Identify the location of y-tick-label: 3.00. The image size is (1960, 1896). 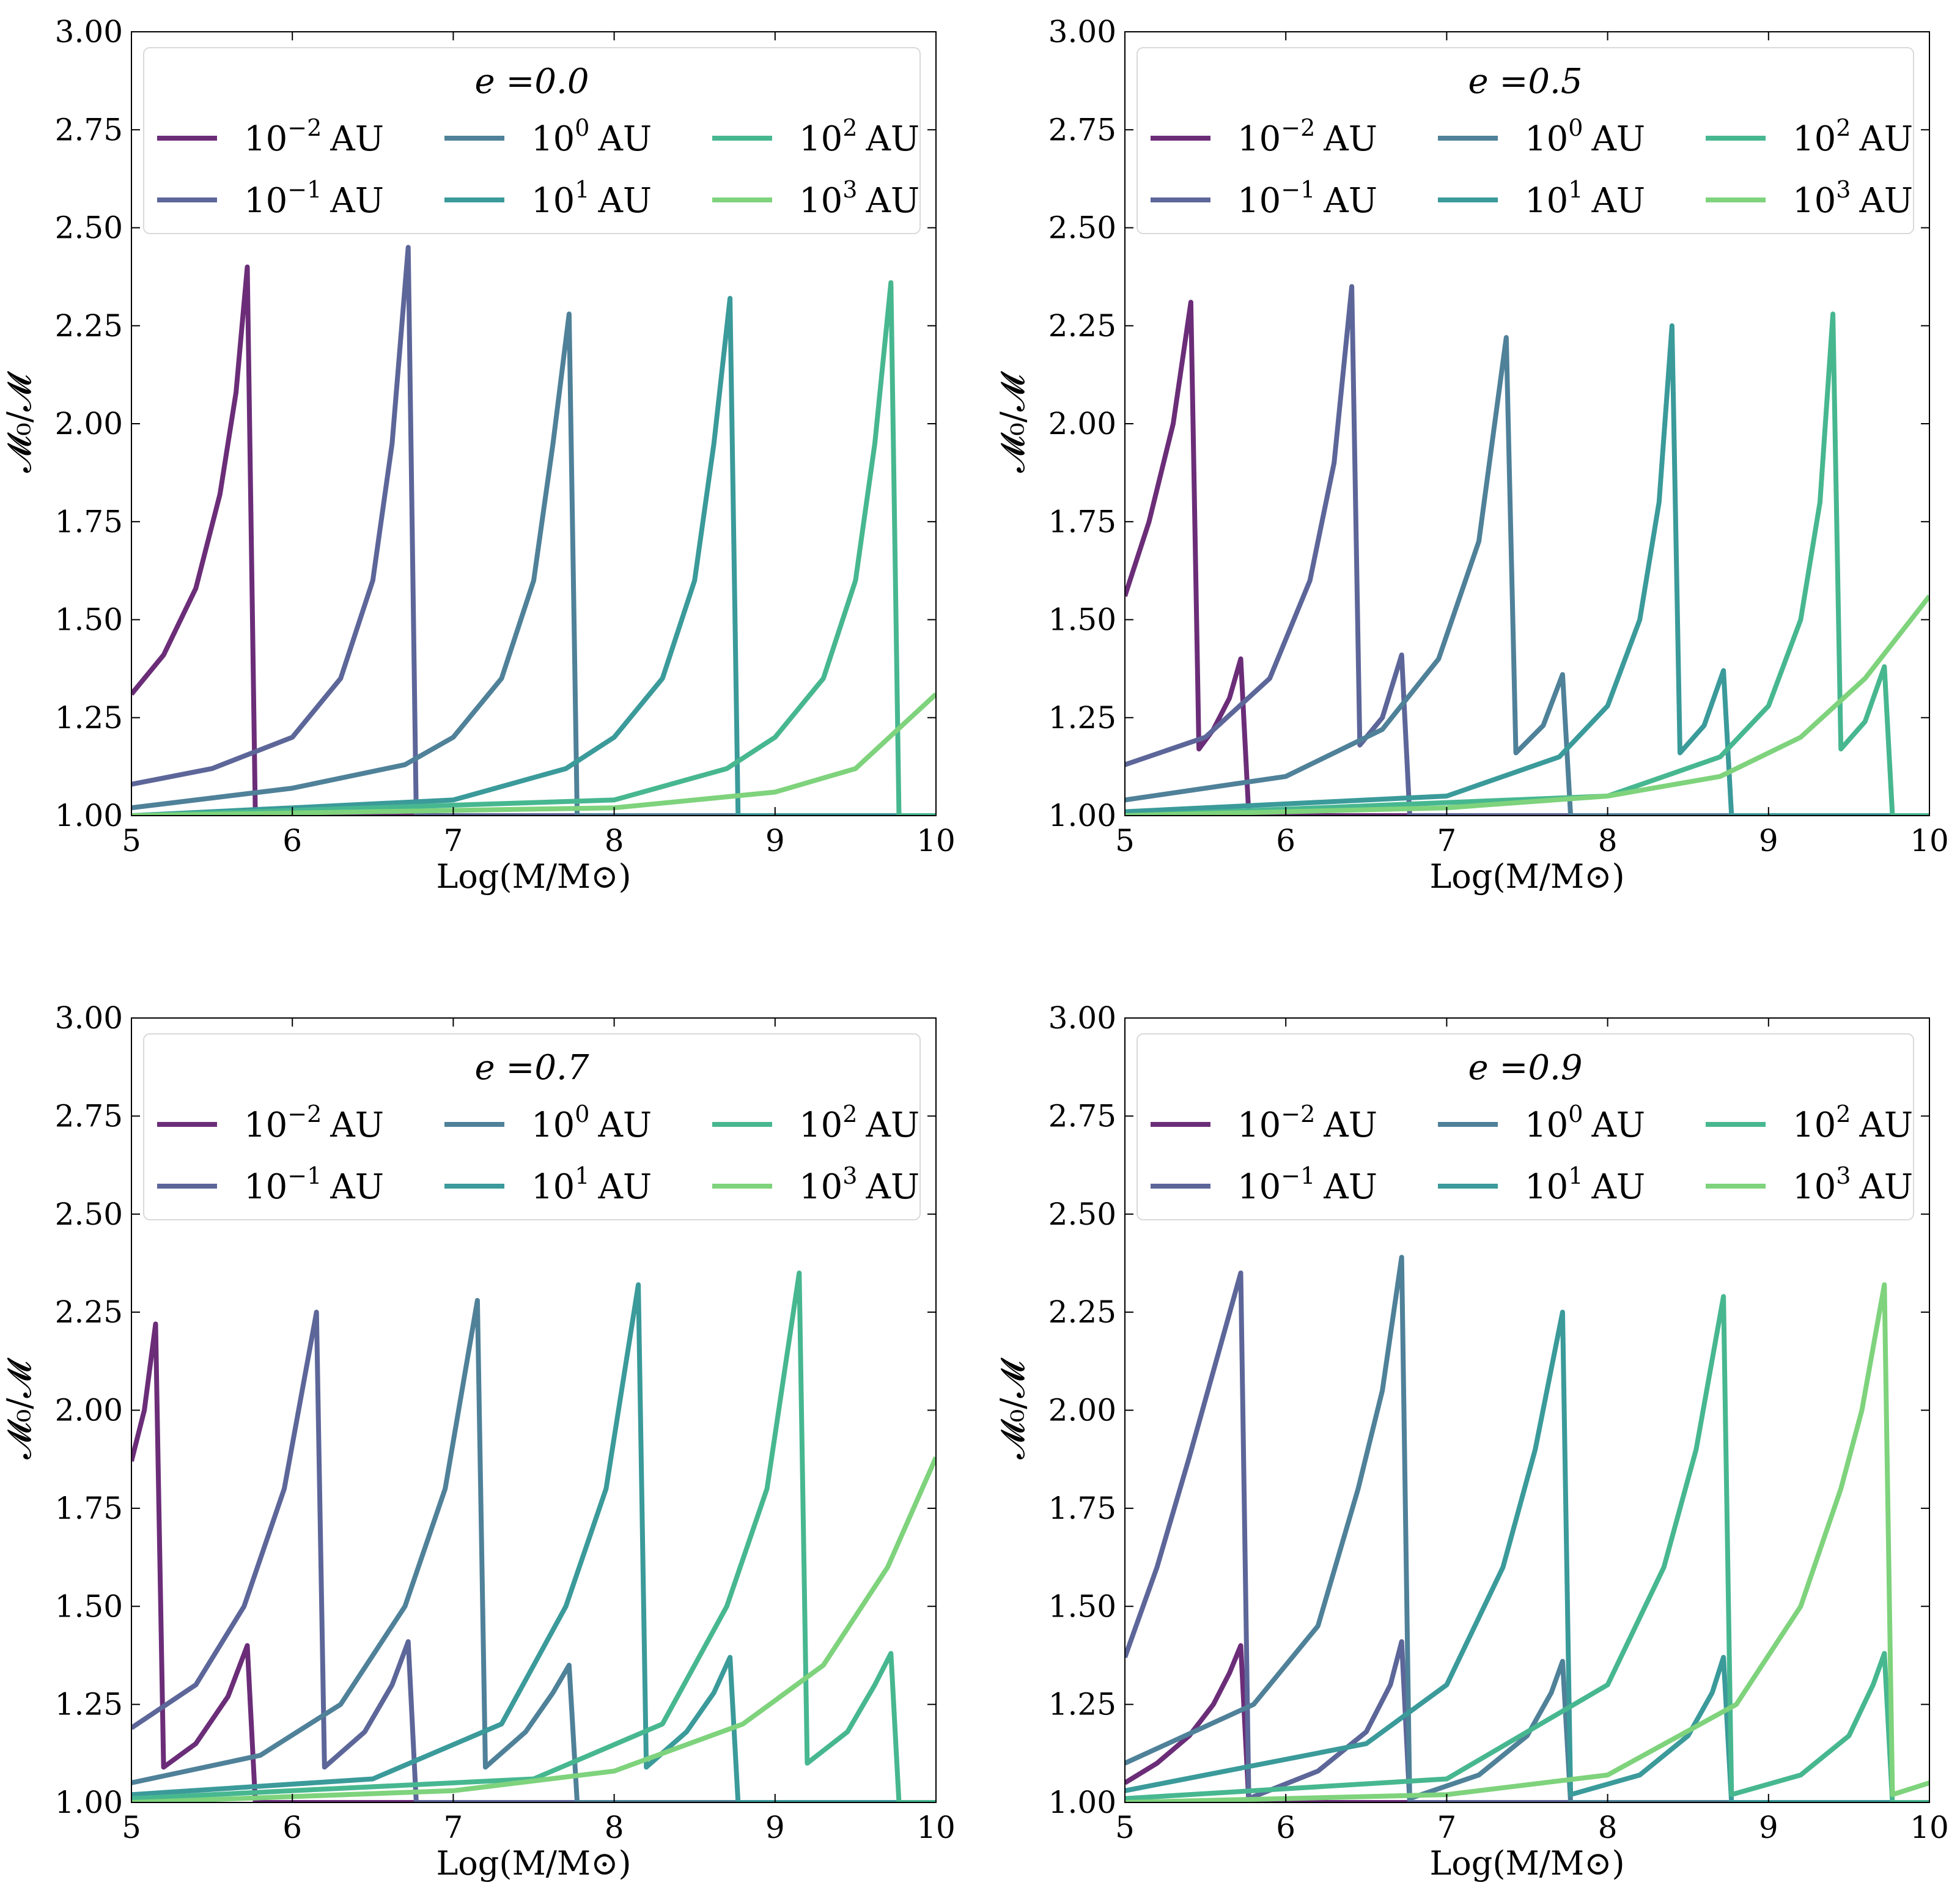
(89, 1018).